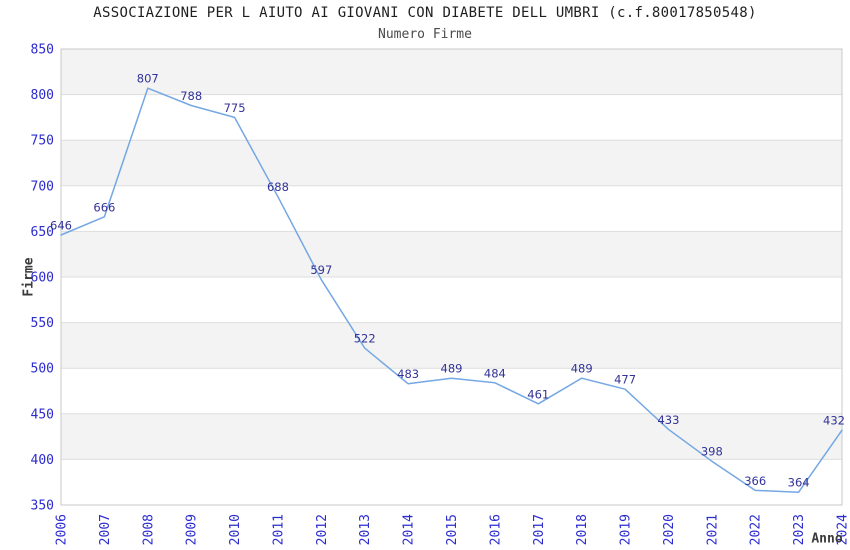 This screenshot has width=850, height=550. I want to click on x-tick-label: 2016, so click(495, 529).